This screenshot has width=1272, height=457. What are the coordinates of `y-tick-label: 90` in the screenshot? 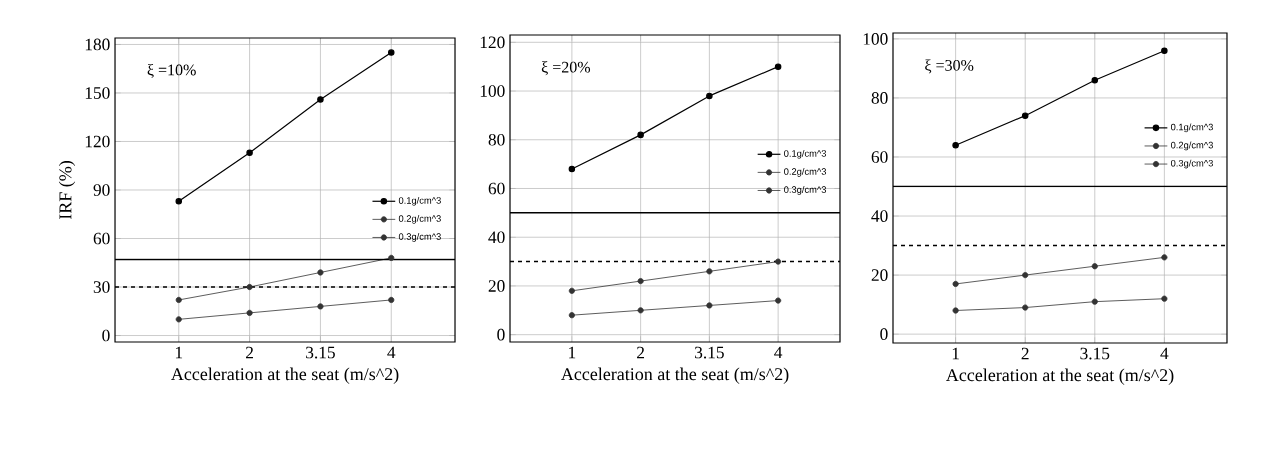 It's located at (101, 190).